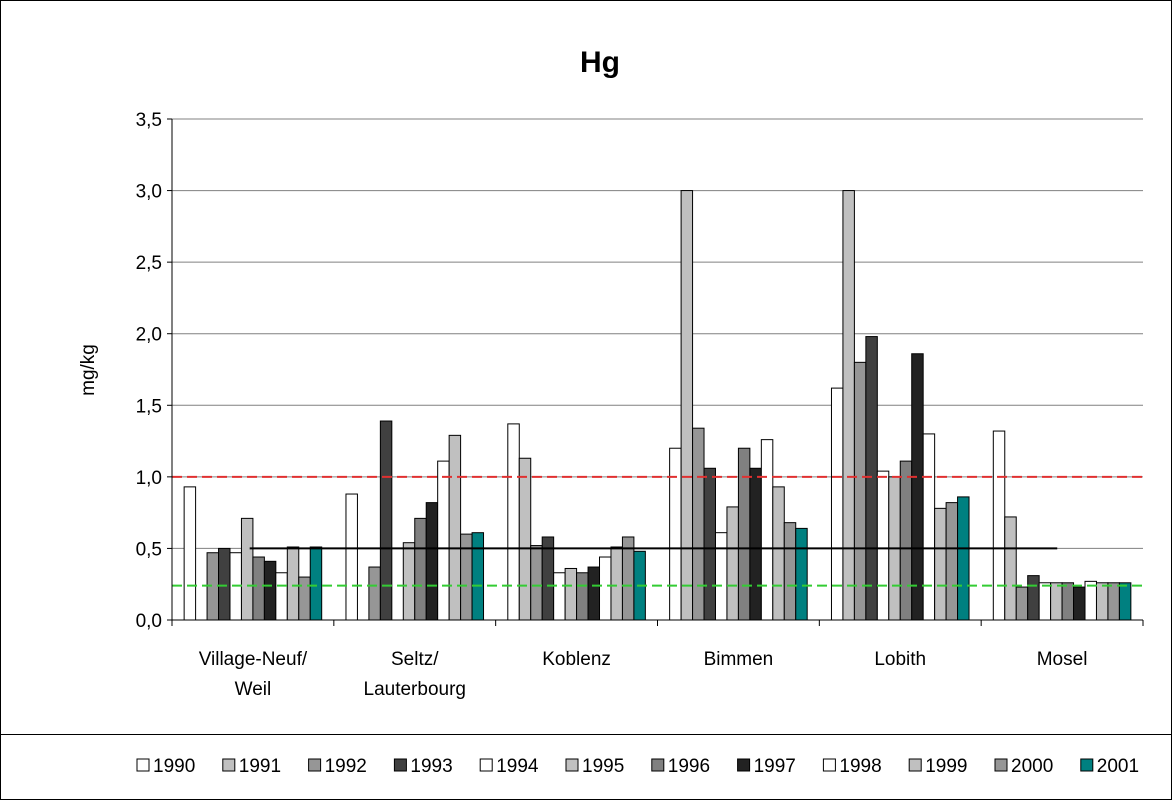 The image size is (1172, 805). I want to click on y-tick-label: 2,5, so click(149, 263).